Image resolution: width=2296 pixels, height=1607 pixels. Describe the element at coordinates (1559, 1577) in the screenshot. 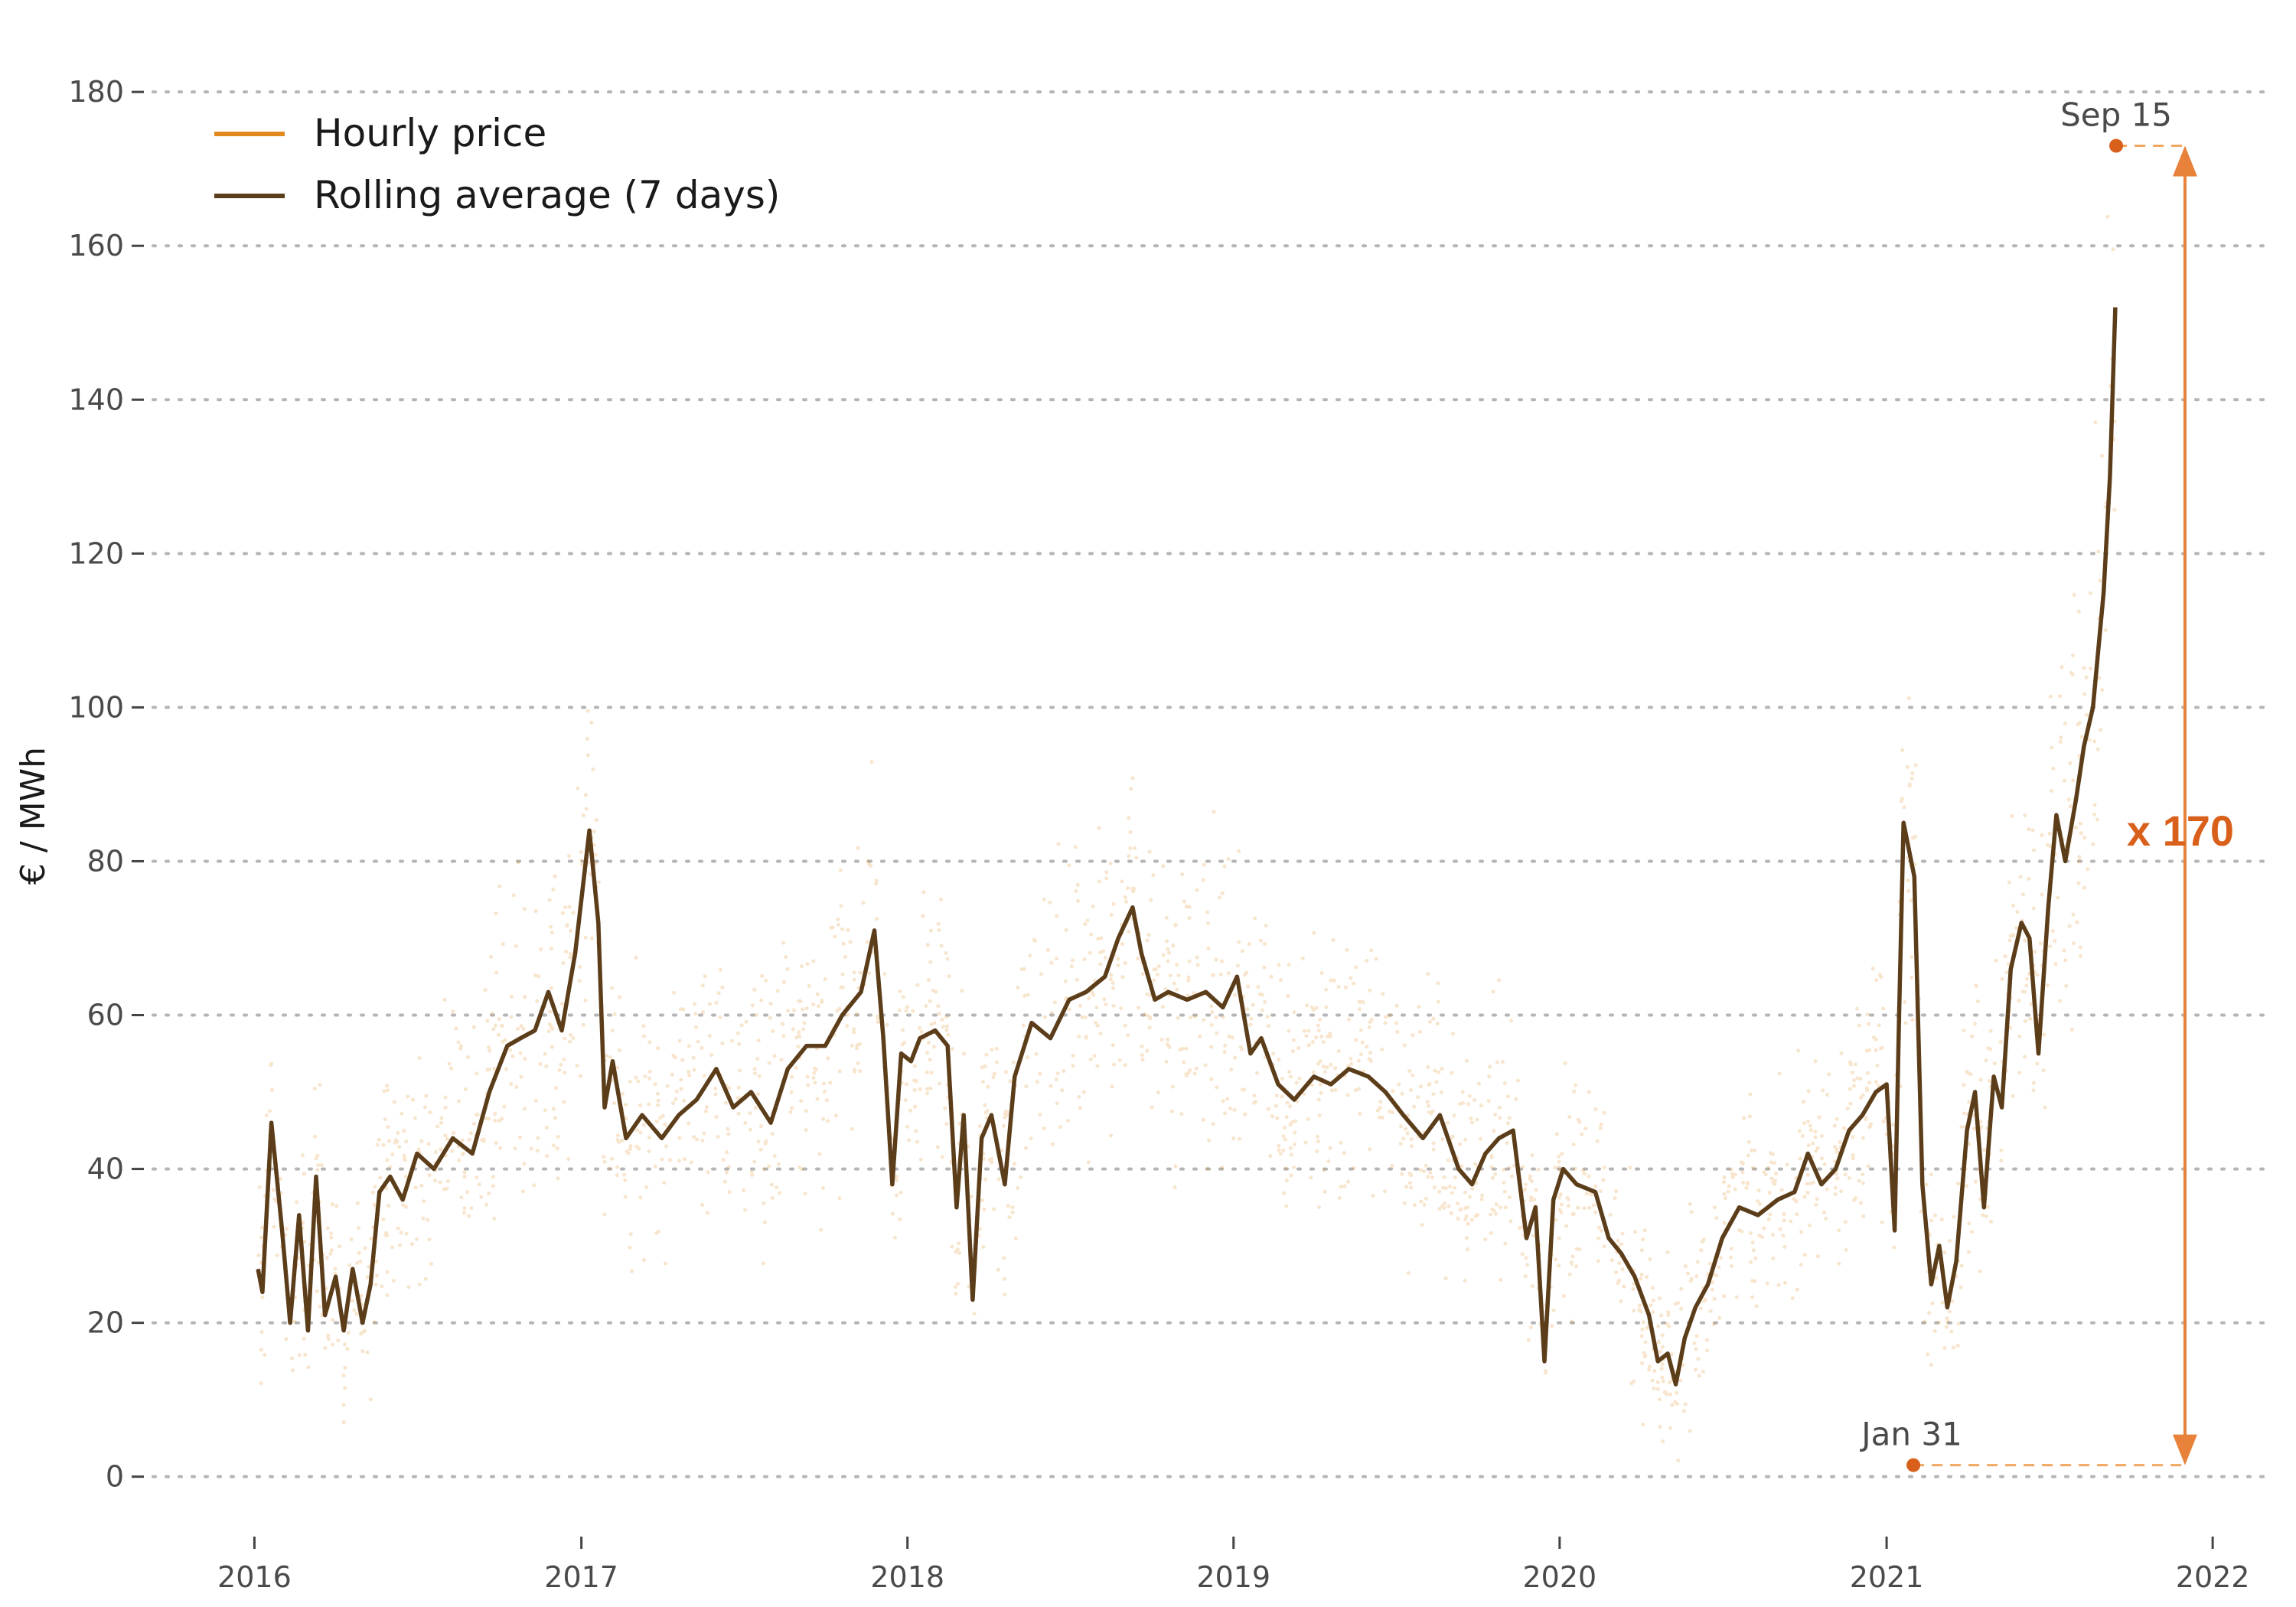

I see `x-tick-label: 2020` at that location.